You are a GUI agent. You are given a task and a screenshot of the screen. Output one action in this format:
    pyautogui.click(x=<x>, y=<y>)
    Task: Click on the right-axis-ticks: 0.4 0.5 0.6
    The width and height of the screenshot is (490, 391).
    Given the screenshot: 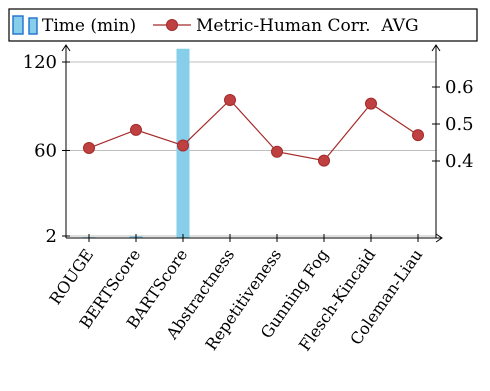 What is the action you would take?
    pyautogui.click(x=453, y=124)
    